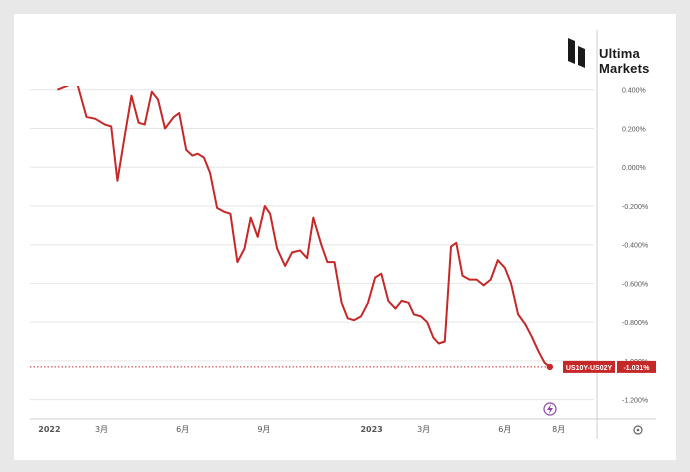 The height and width of the screenshot is (472, 690). What do you see at coordinates (635, 246) in the screenshot?
I see `y-tick-label: -0.400%` at bounding box center [635, 246].